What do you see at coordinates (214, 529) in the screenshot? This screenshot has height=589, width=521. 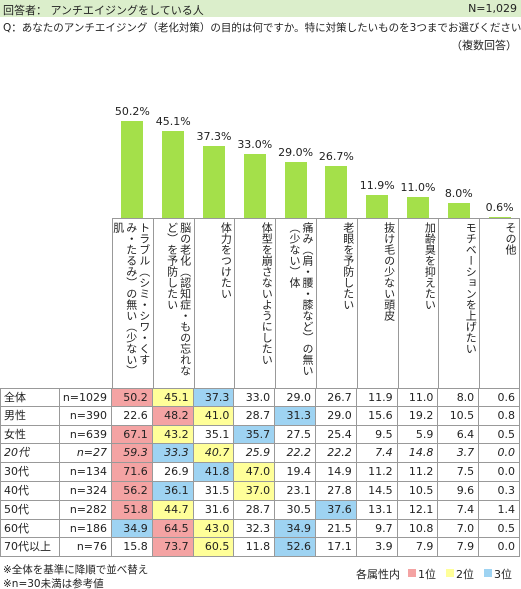 I see `table-cell: 43.0` at bounding box center [214, 529].